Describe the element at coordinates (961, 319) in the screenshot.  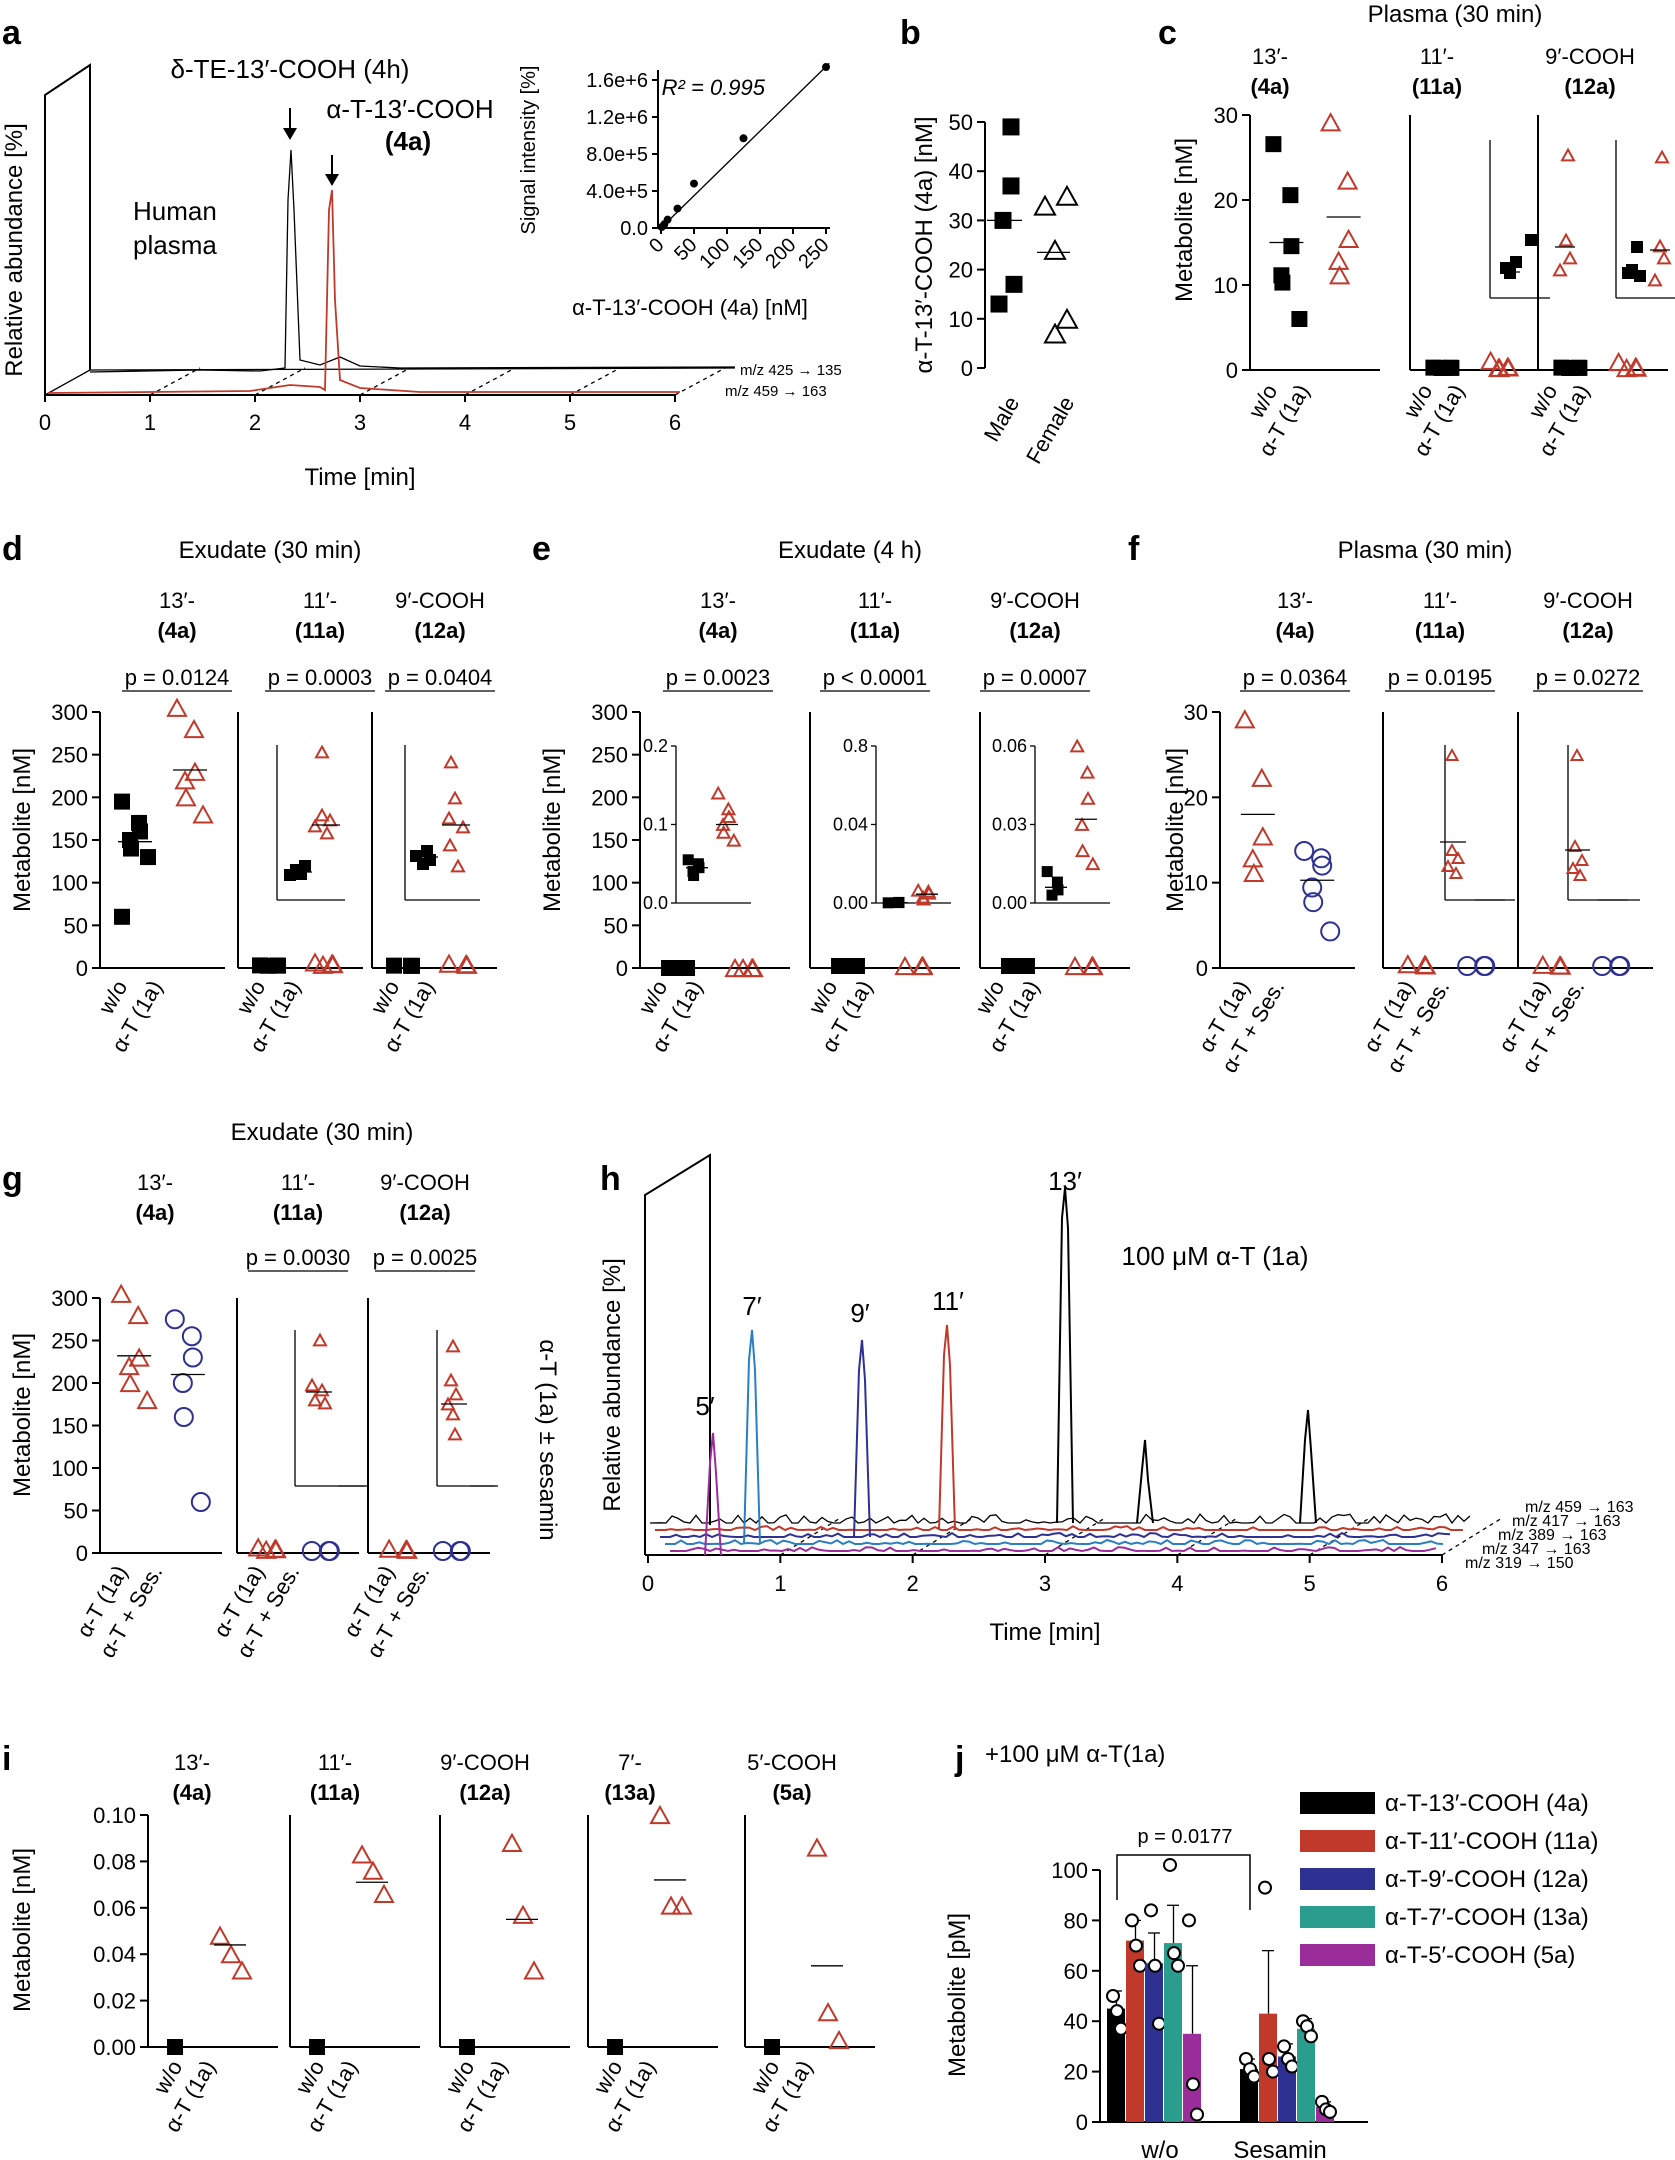
I see `b-y-tick-label: 10` at that location.